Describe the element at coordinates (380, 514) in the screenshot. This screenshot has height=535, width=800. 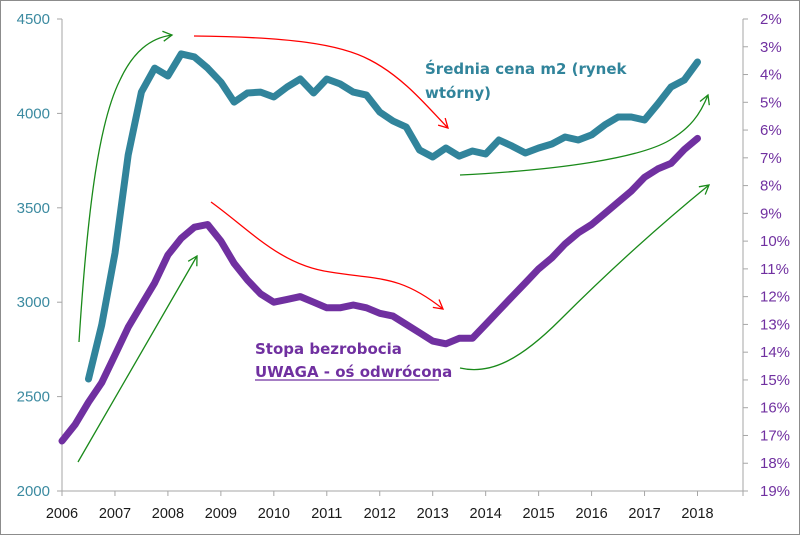
I see `x-tick-label: 2012` at that location.